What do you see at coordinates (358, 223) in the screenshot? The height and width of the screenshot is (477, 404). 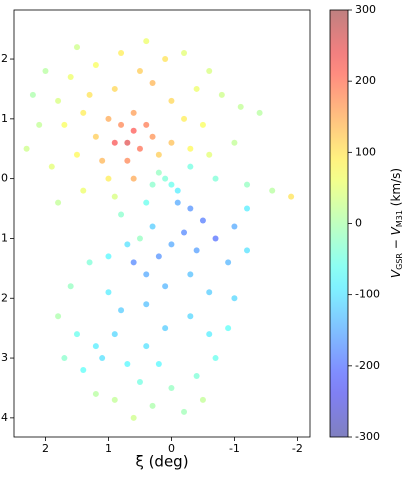 I see `colorbar-tick-label: 0` at bounding box center [358, 223].